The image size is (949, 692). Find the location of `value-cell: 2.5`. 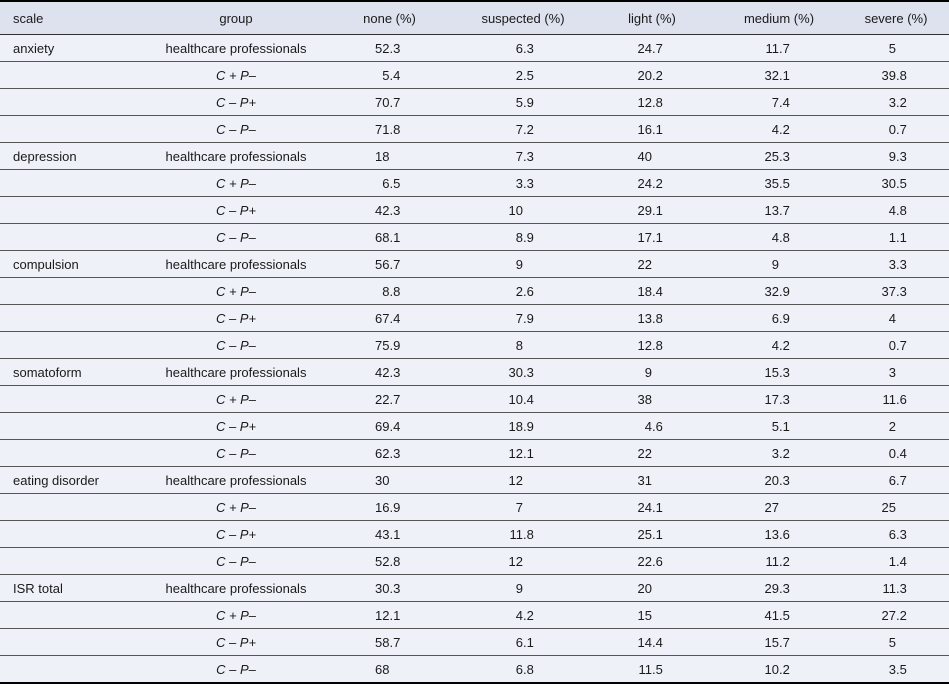

value-cell: 2.5 is located at coordinates (523, 75).